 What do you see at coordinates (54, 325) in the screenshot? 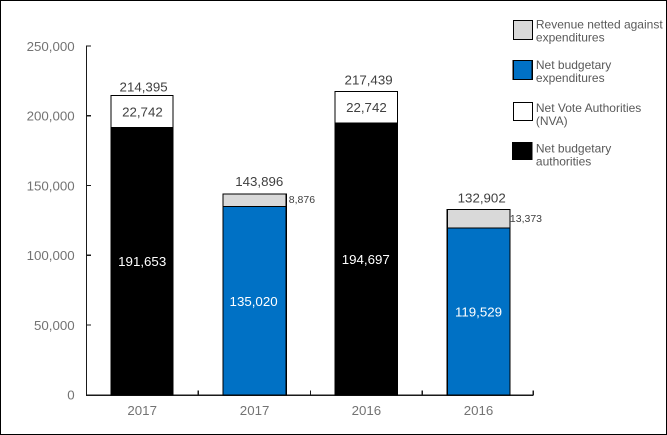
I see `svg-text: 50,000` at bounding box center [54, 325].